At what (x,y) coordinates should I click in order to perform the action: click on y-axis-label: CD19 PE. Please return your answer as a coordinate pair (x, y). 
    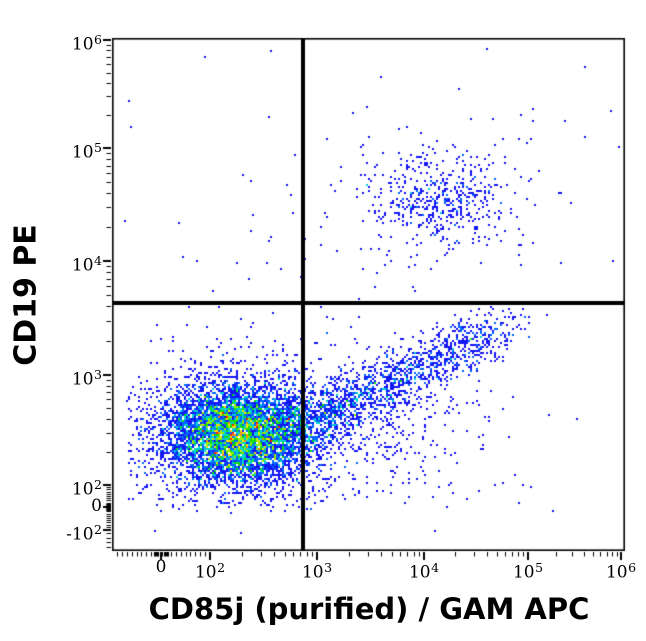
    Looking at the image, I should click on (26, 295).